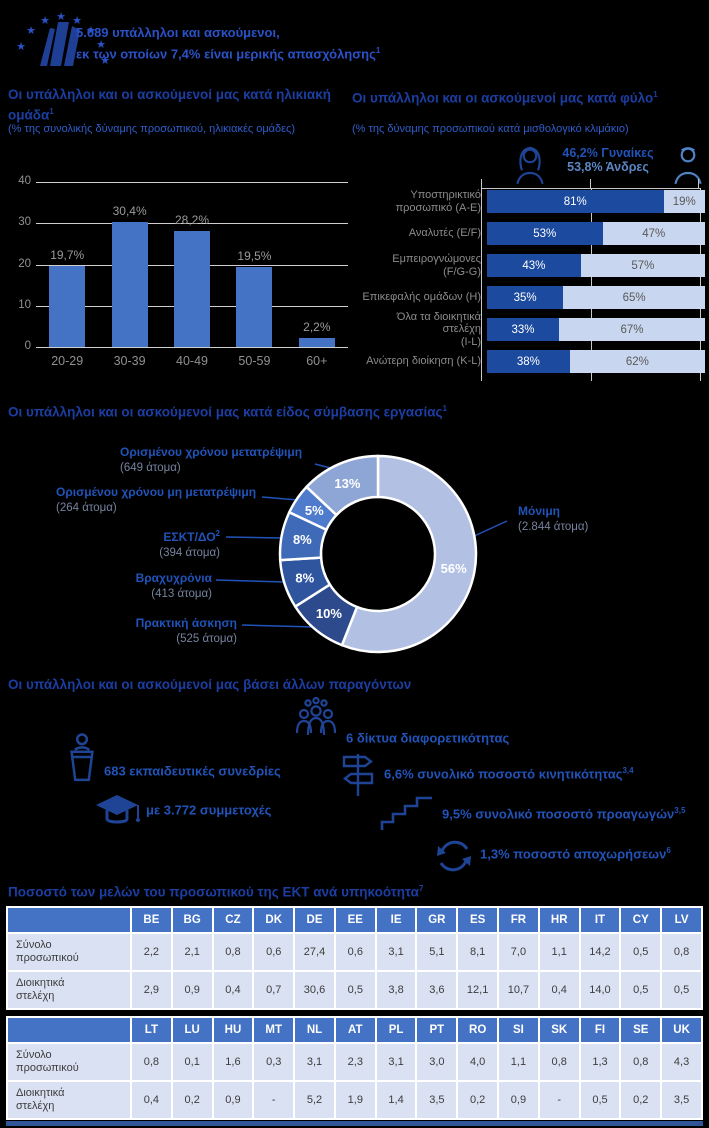 The width and height of the screenshot is (709, 1128). What do you see at coordinates (82, 757) in the screenshot?
I see `podium-speaker-icon` at bounding box center [82, 757].